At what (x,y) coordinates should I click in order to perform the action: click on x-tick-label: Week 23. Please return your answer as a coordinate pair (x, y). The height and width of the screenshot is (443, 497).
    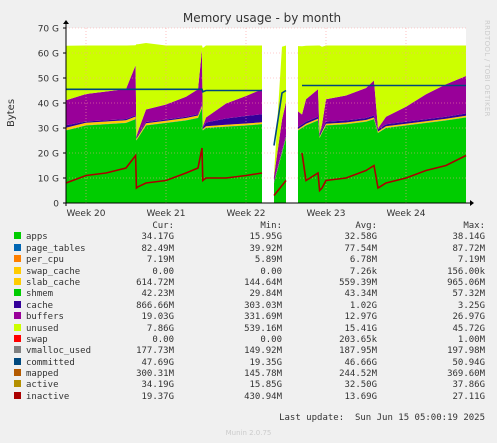
    Looking at the image, I should click on (326, 214).